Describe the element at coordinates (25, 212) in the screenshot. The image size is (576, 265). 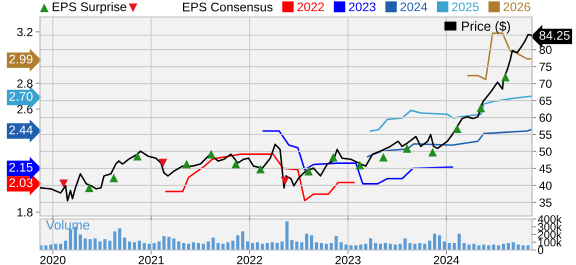
I see `y-tick-label: 1.8` at that location.